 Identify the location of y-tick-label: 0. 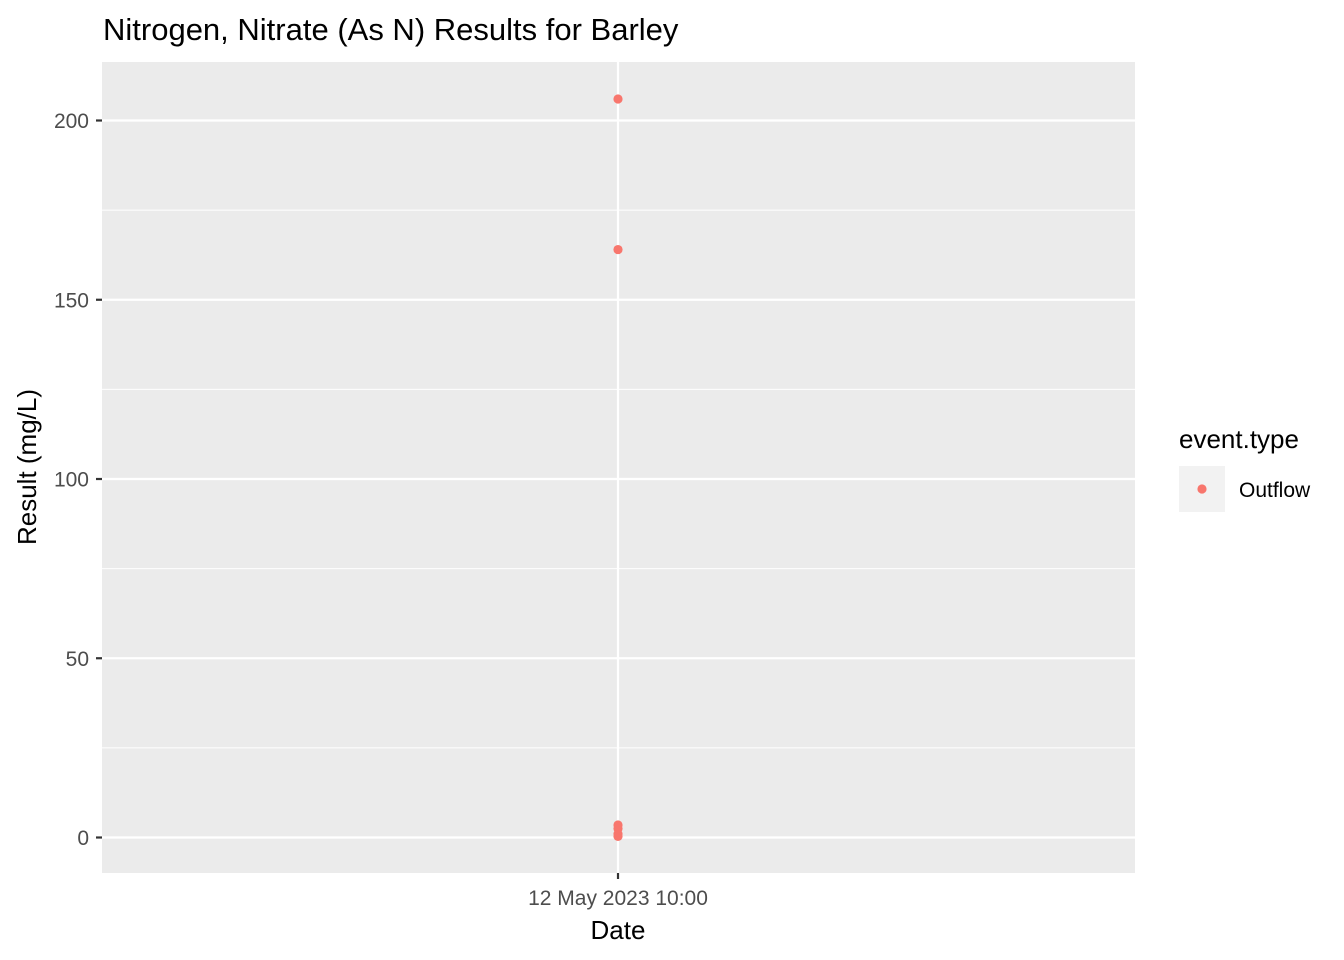
(83, 838).